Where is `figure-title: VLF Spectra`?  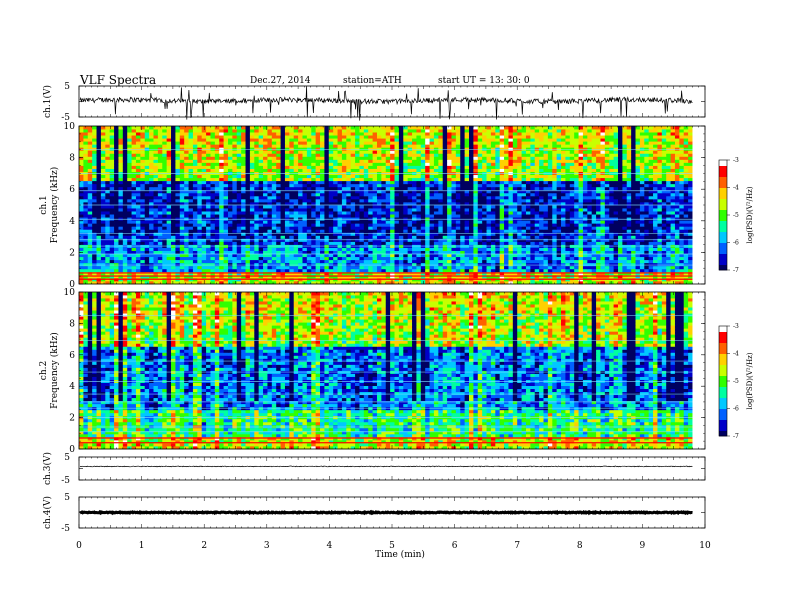 figure-title: VLF Spectra is located at coordinates (117, 80).